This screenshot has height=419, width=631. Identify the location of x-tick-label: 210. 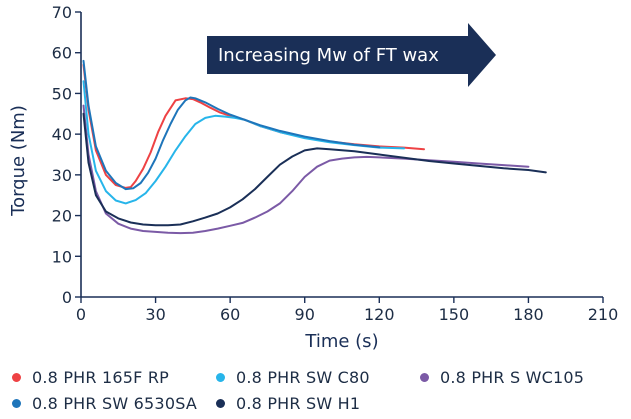
(603, 314).